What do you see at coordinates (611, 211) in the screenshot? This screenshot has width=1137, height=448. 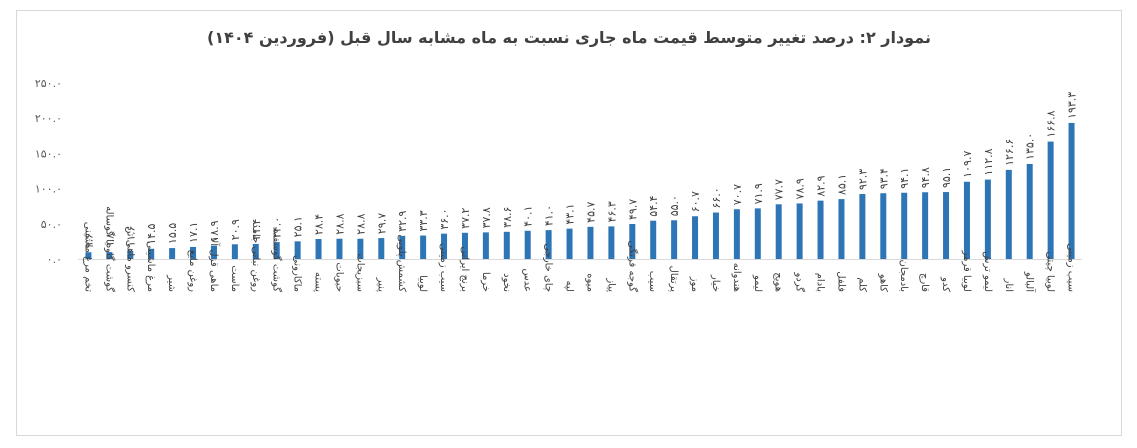 I see `data-label: ۴۶.۳` at bounding box center [611, 211].